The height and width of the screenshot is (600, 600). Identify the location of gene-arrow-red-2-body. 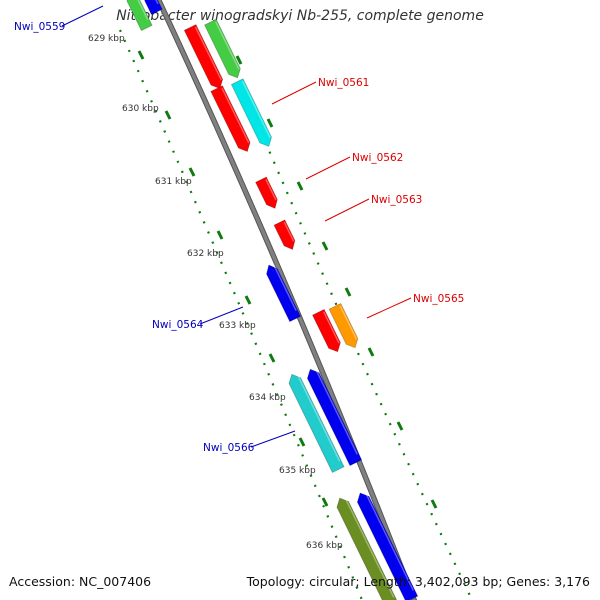
(230, 118).